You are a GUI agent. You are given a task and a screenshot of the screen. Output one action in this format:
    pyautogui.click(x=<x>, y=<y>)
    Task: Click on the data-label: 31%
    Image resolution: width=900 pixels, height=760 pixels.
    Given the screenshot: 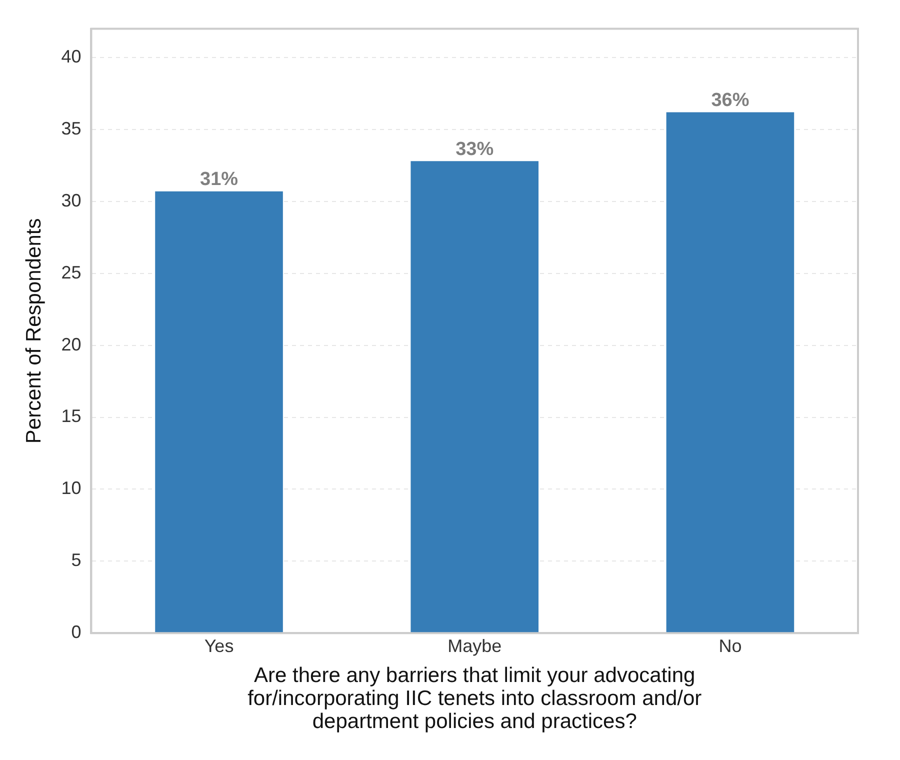 What is the action you would take?
    pyautogui.click(x=219, y=179)
    